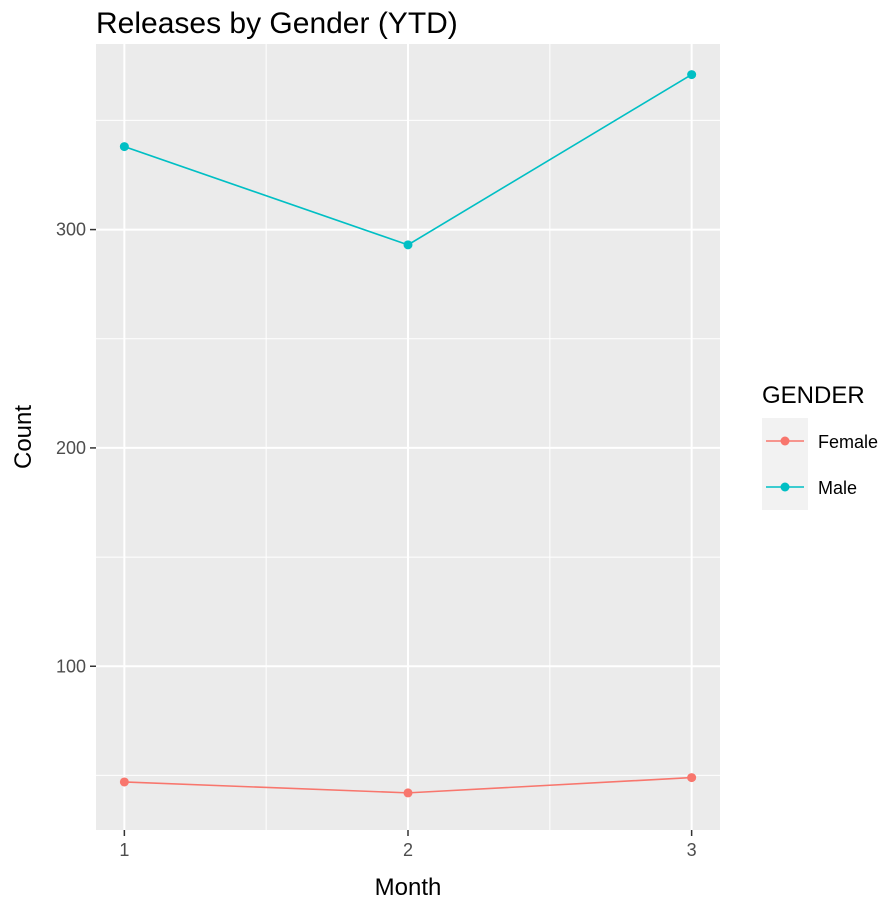 Image resolution: width=894 pixels, height=904 pixels. What do you see at coordinates (813, 395) in the screenshot?
I see `legend-title: GENDER` at bounding box center [813, 395].